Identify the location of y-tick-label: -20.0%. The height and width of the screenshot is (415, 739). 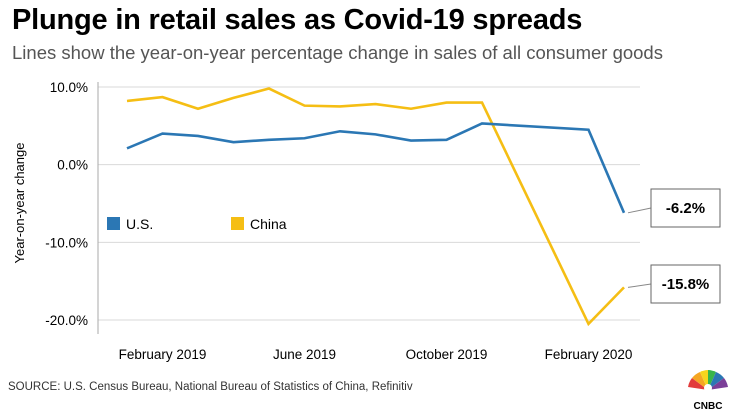
(66, 320).